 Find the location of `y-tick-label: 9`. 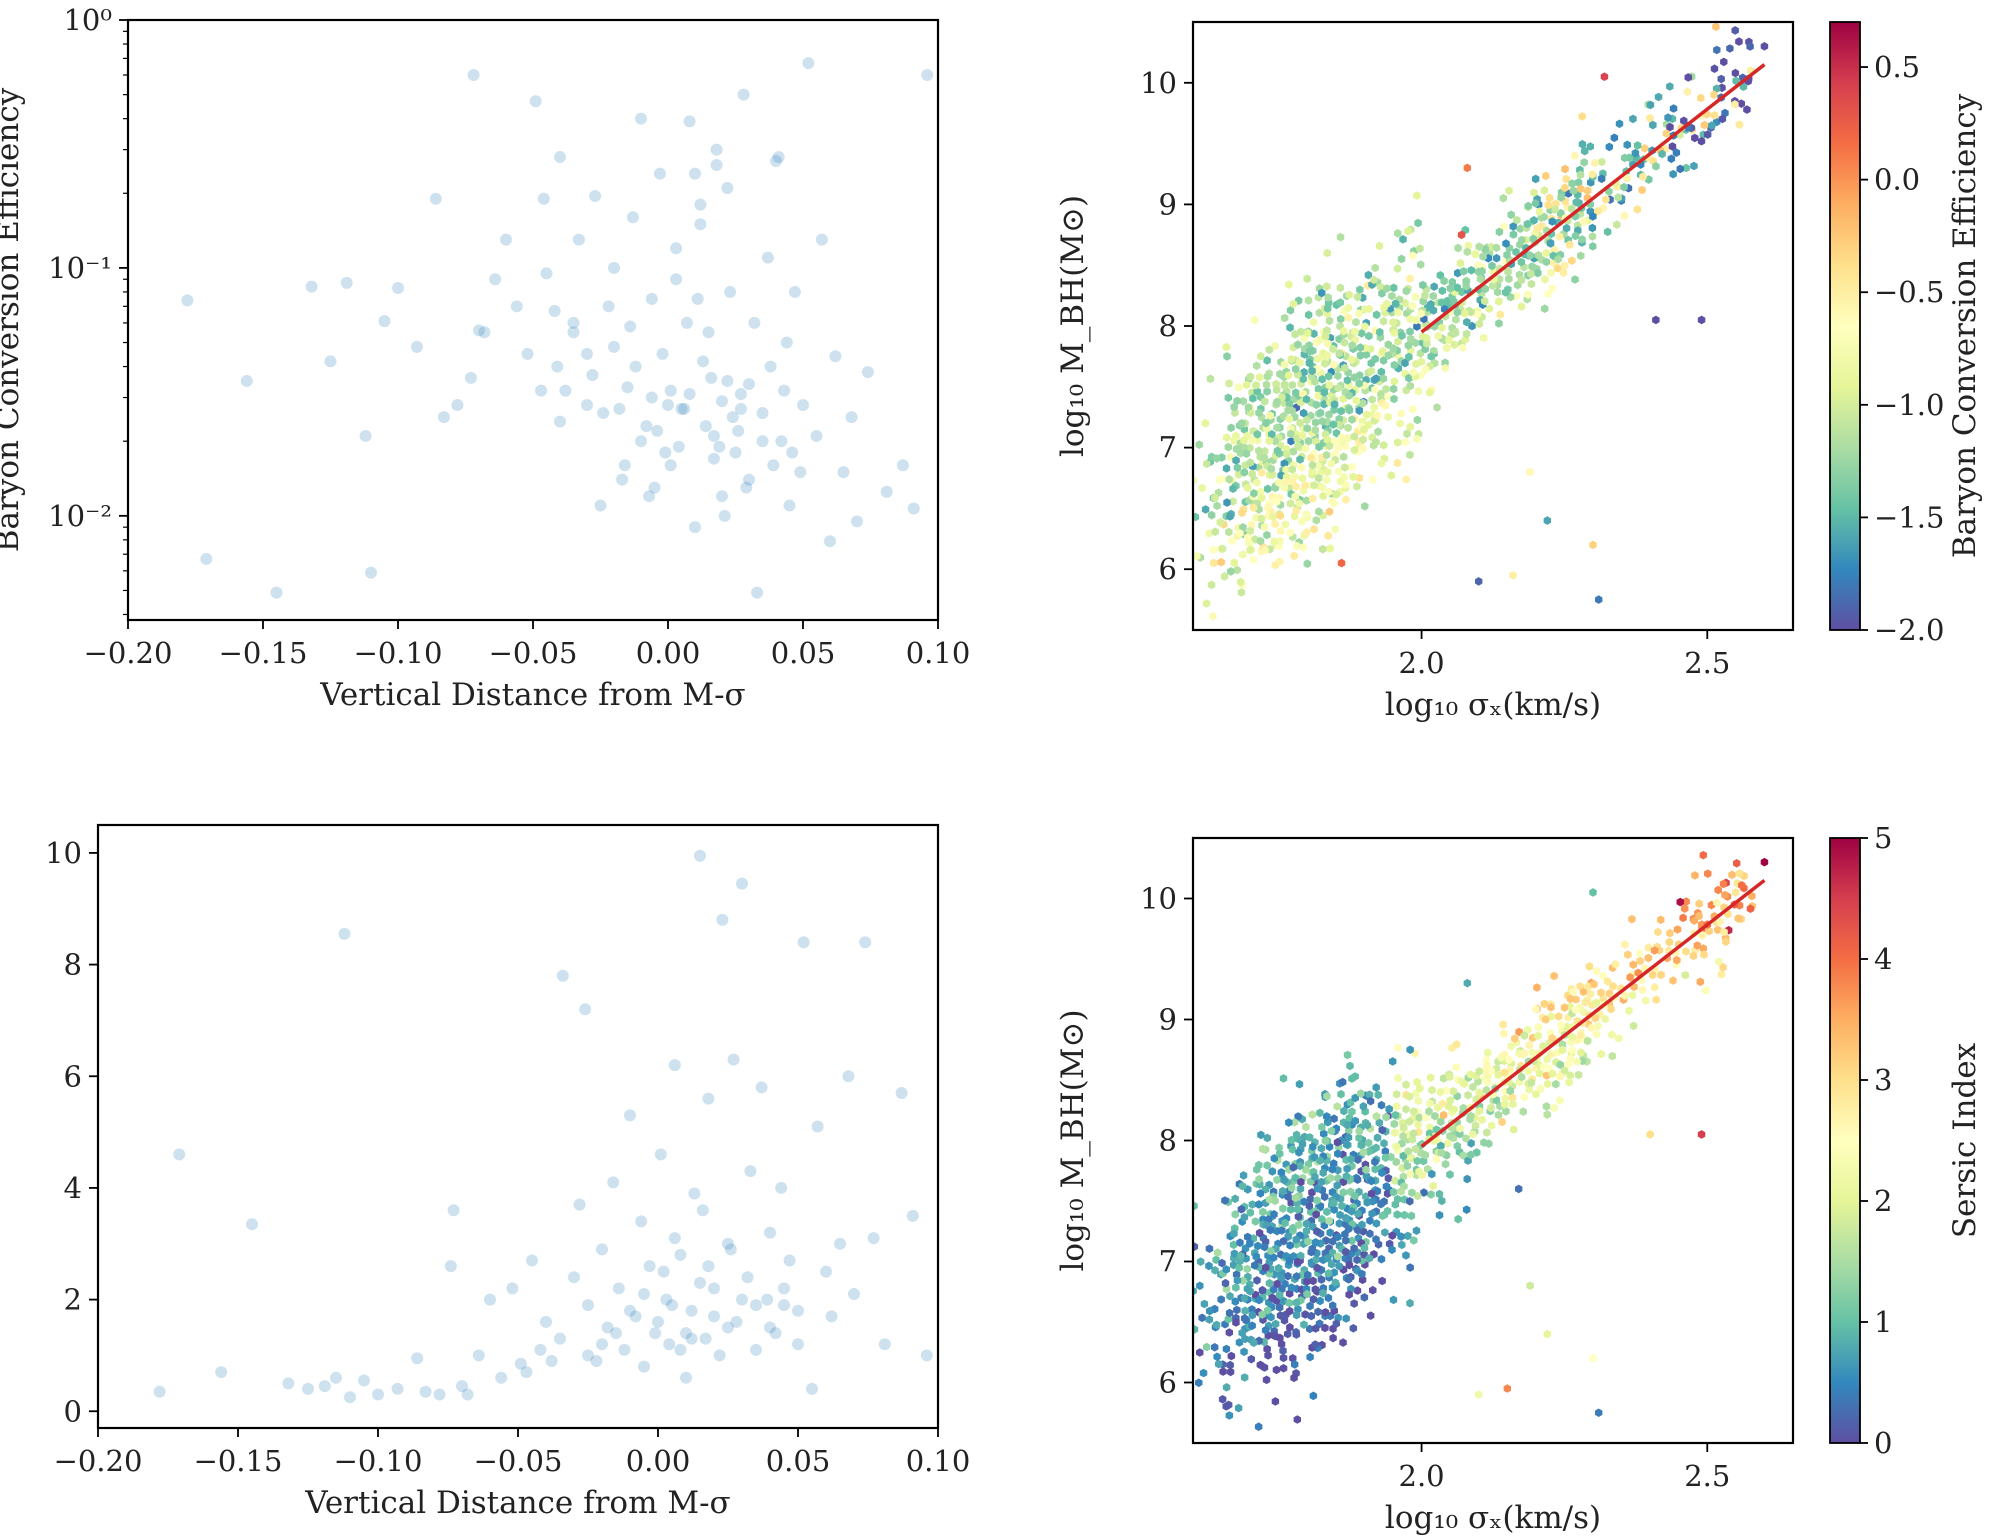

y-tick-label: 9 is located at coordinates (1168, 204).